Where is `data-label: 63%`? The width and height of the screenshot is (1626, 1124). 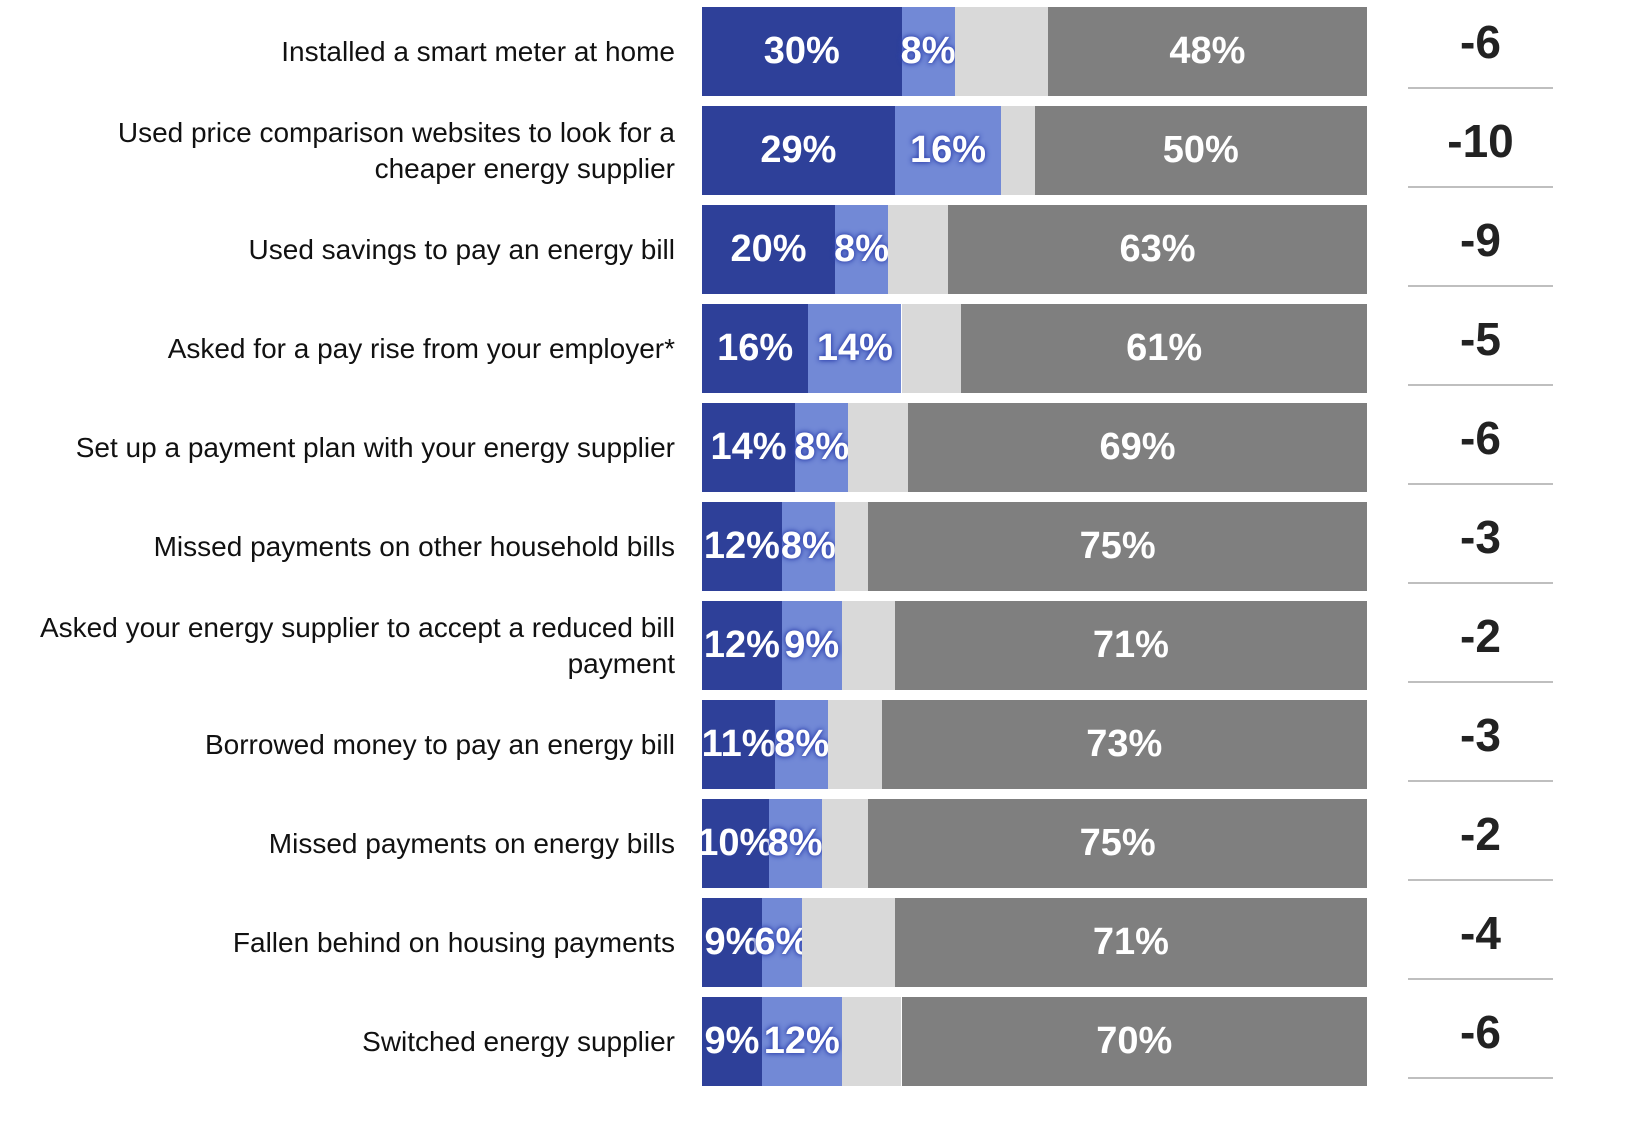
data-label: 63% is located at coordinates (1157, 249).